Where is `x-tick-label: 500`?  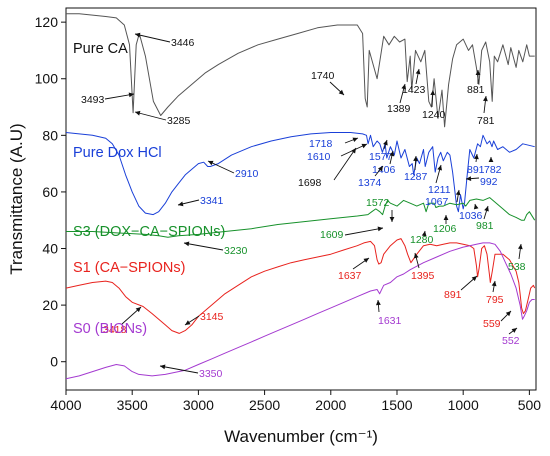
x-tick-label: 500 is located at coordinates (530, 405).